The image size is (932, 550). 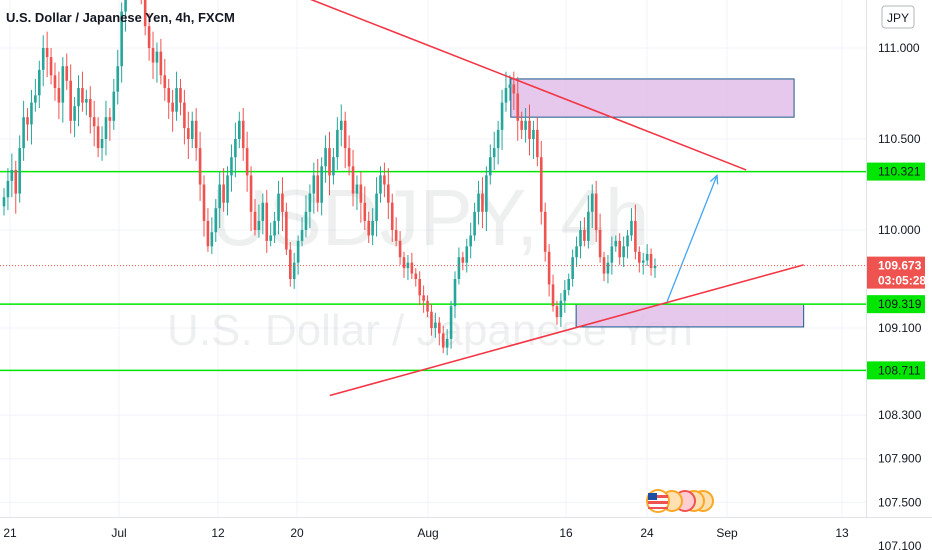 What do you see at coordinates (692, 238) in the screenshot?
I see `projection-arrow` at bounding box center [692, 238].